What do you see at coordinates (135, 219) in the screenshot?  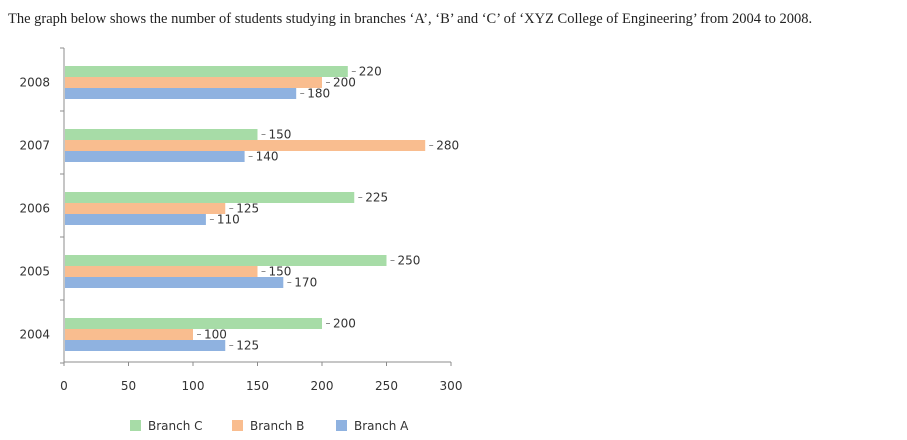 I see `bar-branch-a-2006` at bounding box center [135, 219].